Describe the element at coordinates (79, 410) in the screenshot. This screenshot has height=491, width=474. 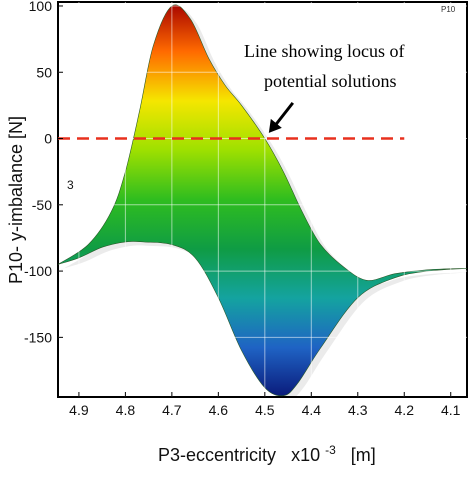
I see `x-tick-label: 4.9` at that location.